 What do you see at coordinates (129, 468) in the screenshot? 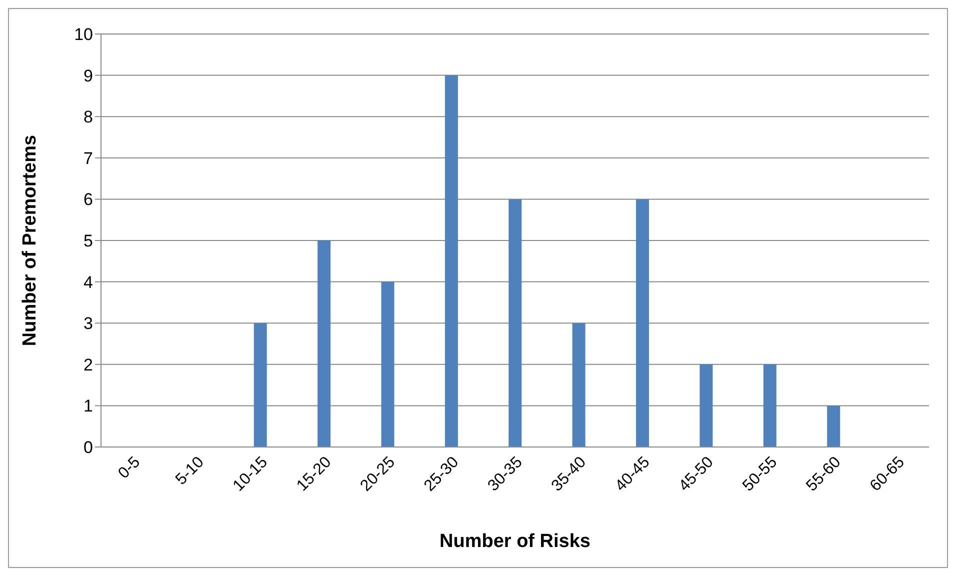
I see `x-tick-label: 0-5` at bounding box center [129, 468].